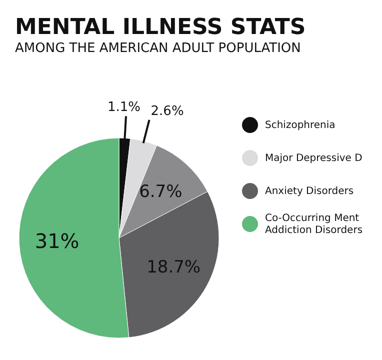  What do you see at coordinates (167, 111) in the screenshot?
I see `data-label: 2.6%` at bounding box center [167, 111].